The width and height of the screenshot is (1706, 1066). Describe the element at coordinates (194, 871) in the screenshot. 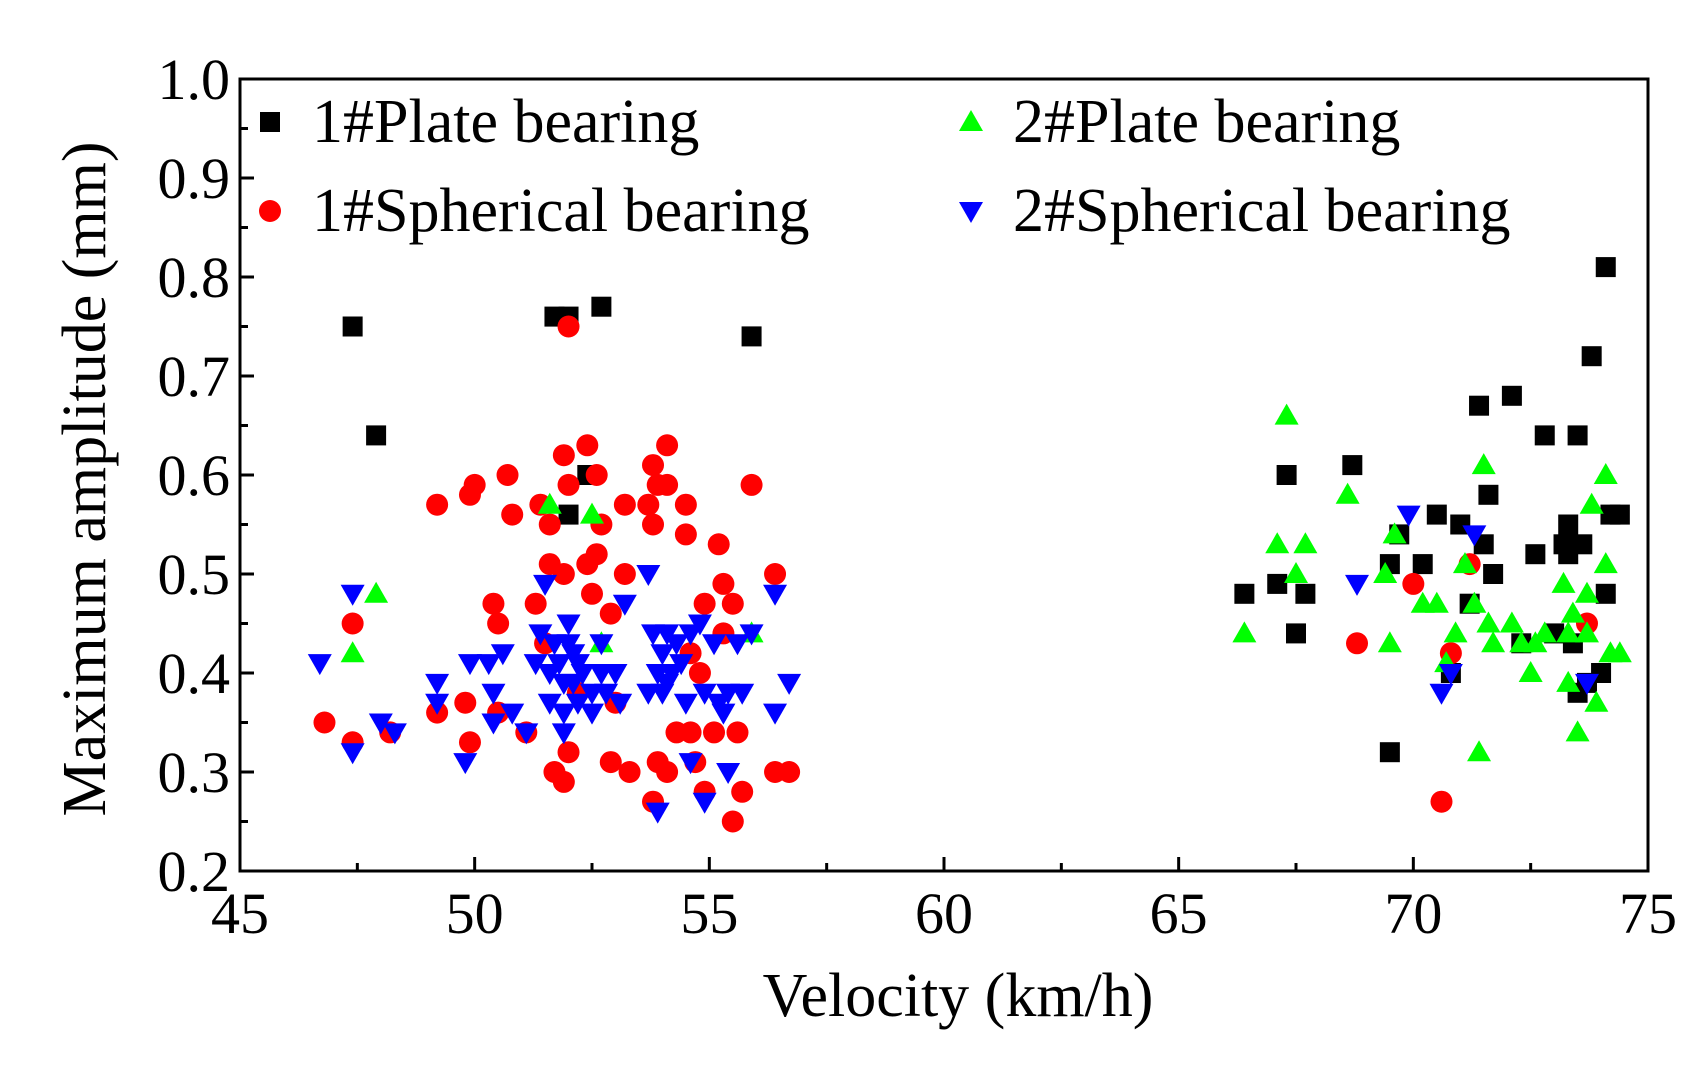

I see `y-tick-label: 0.2` at that location.